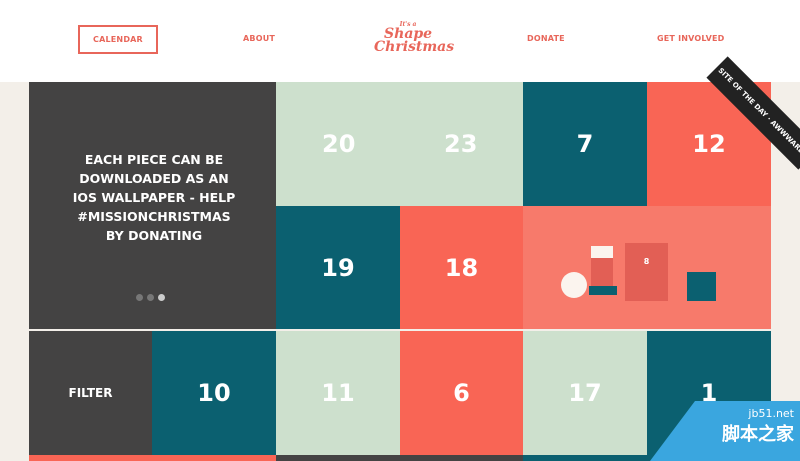 This screenshot has height=461, width=800. Describe the element at coordinates (701, 286) in the screenshot. I see `box-character-icon` at that location.